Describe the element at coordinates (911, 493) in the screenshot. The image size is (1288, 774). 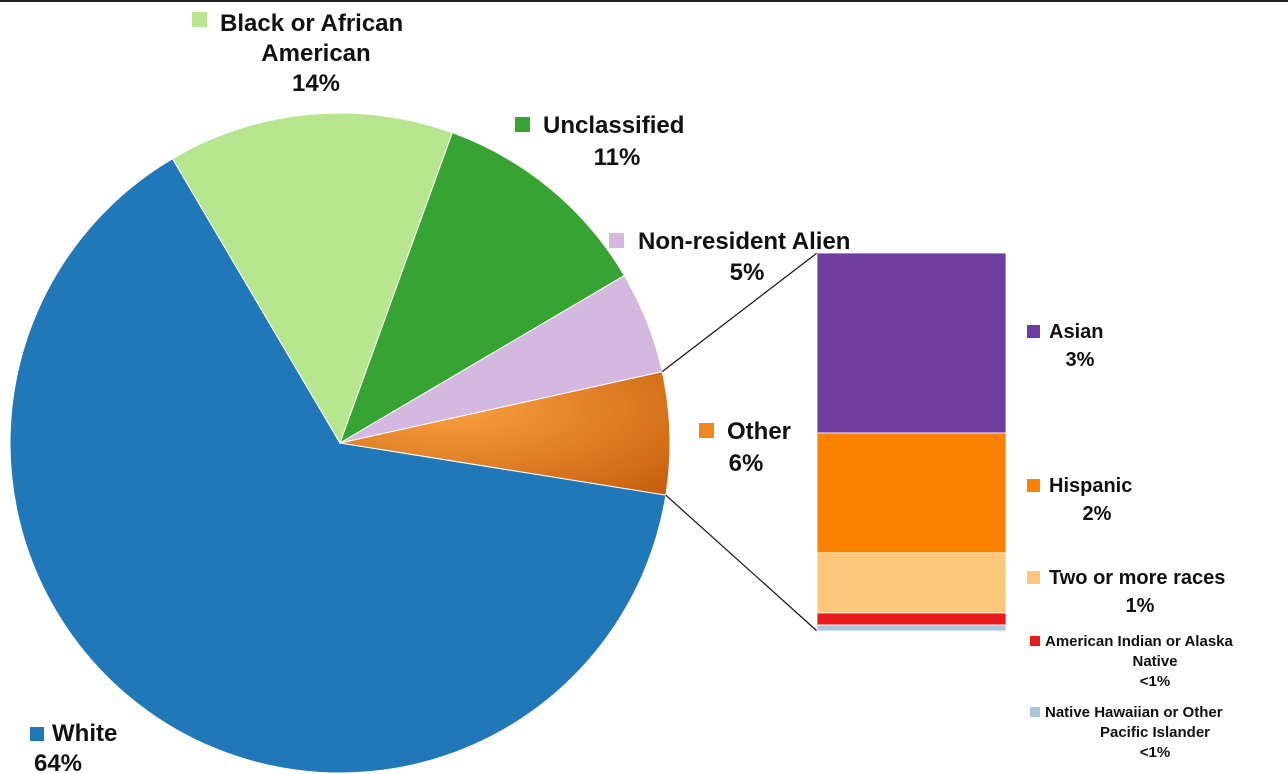
I see `bar-segment-hispanic` at that location.